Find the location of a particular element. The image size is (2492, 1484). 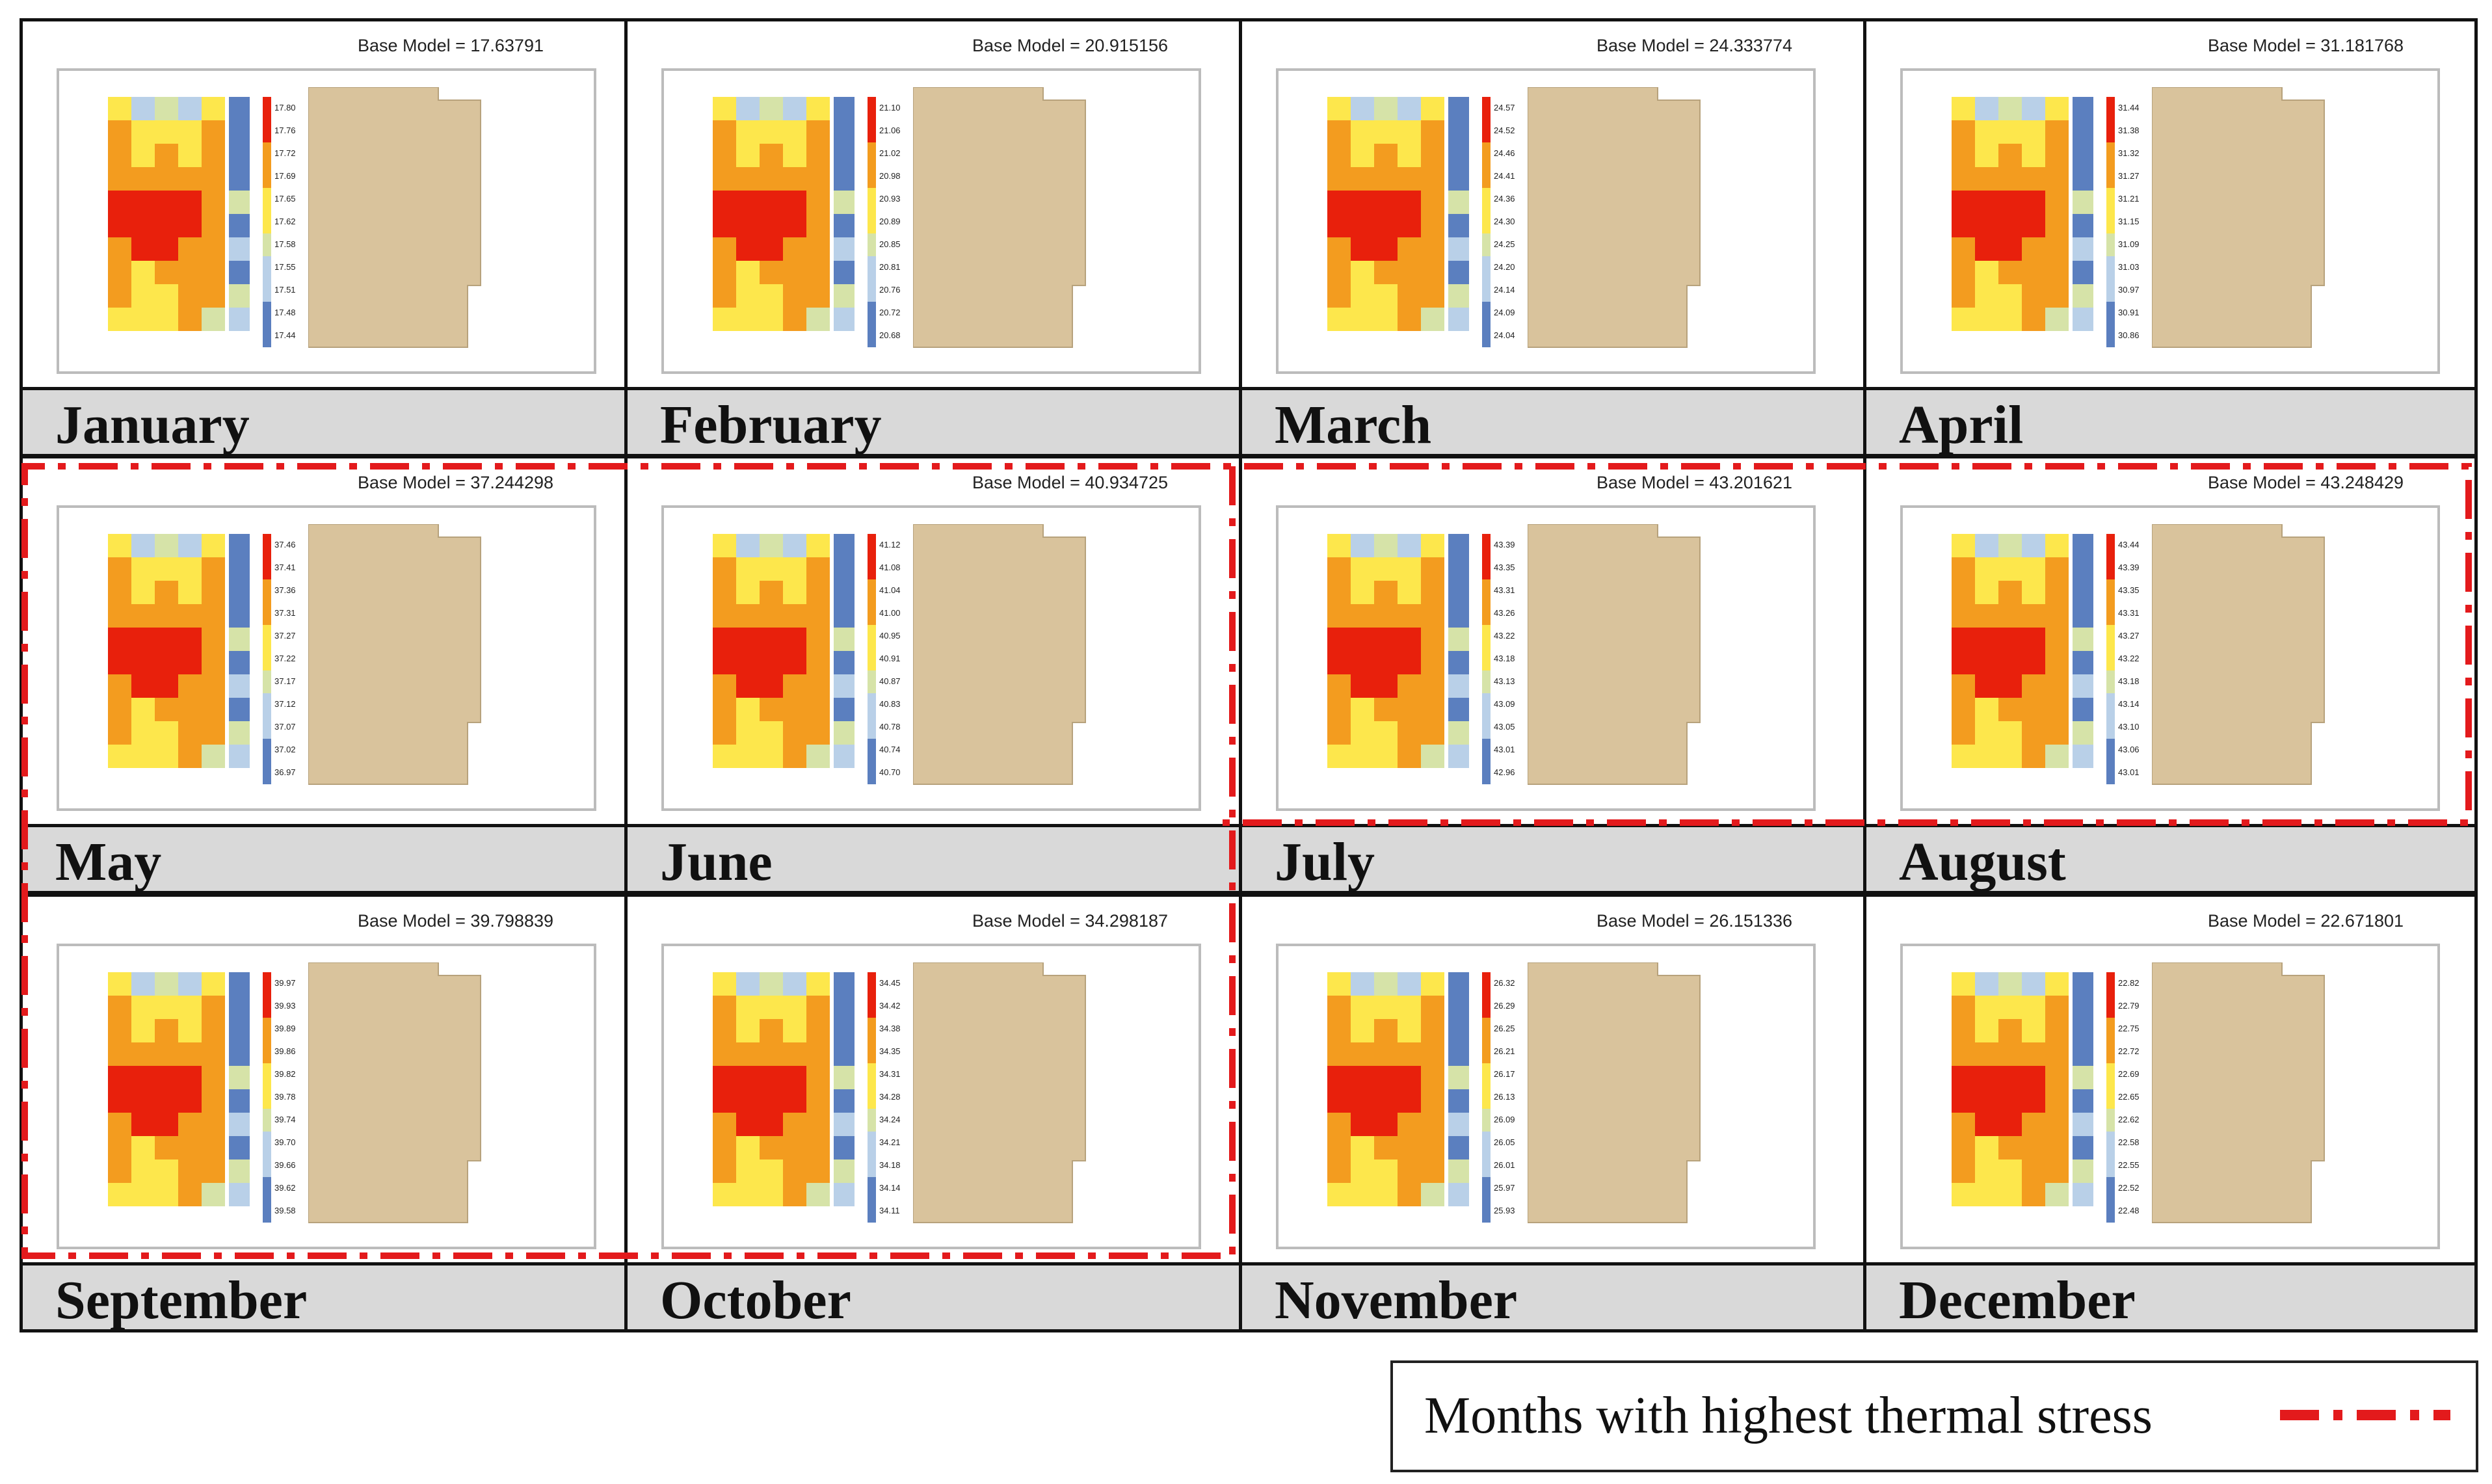

color-scale-tick: 34.45 is located at coordinates (890, 983).